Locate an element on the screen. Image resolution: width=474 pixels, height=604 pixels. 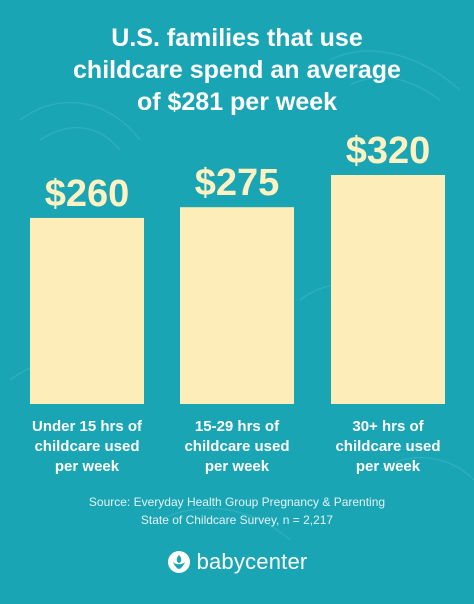
category-label-1-line-2: childcare used is located at coordinates (86, 446).